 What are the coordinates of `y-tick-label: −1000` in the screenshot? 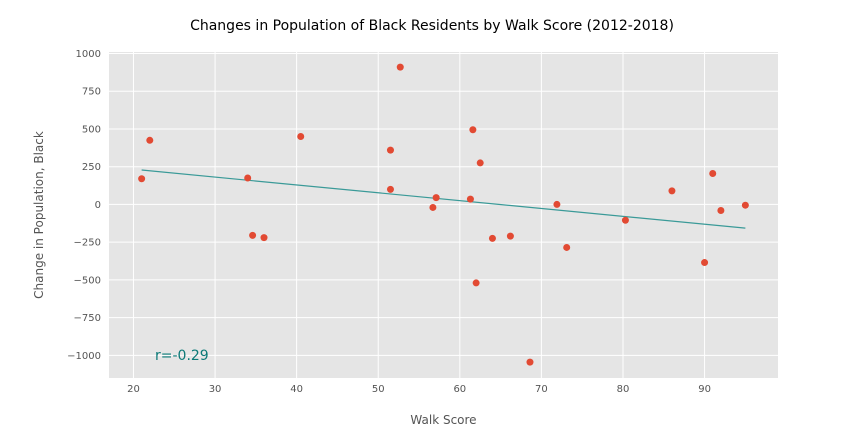 It's located at (84, 356).